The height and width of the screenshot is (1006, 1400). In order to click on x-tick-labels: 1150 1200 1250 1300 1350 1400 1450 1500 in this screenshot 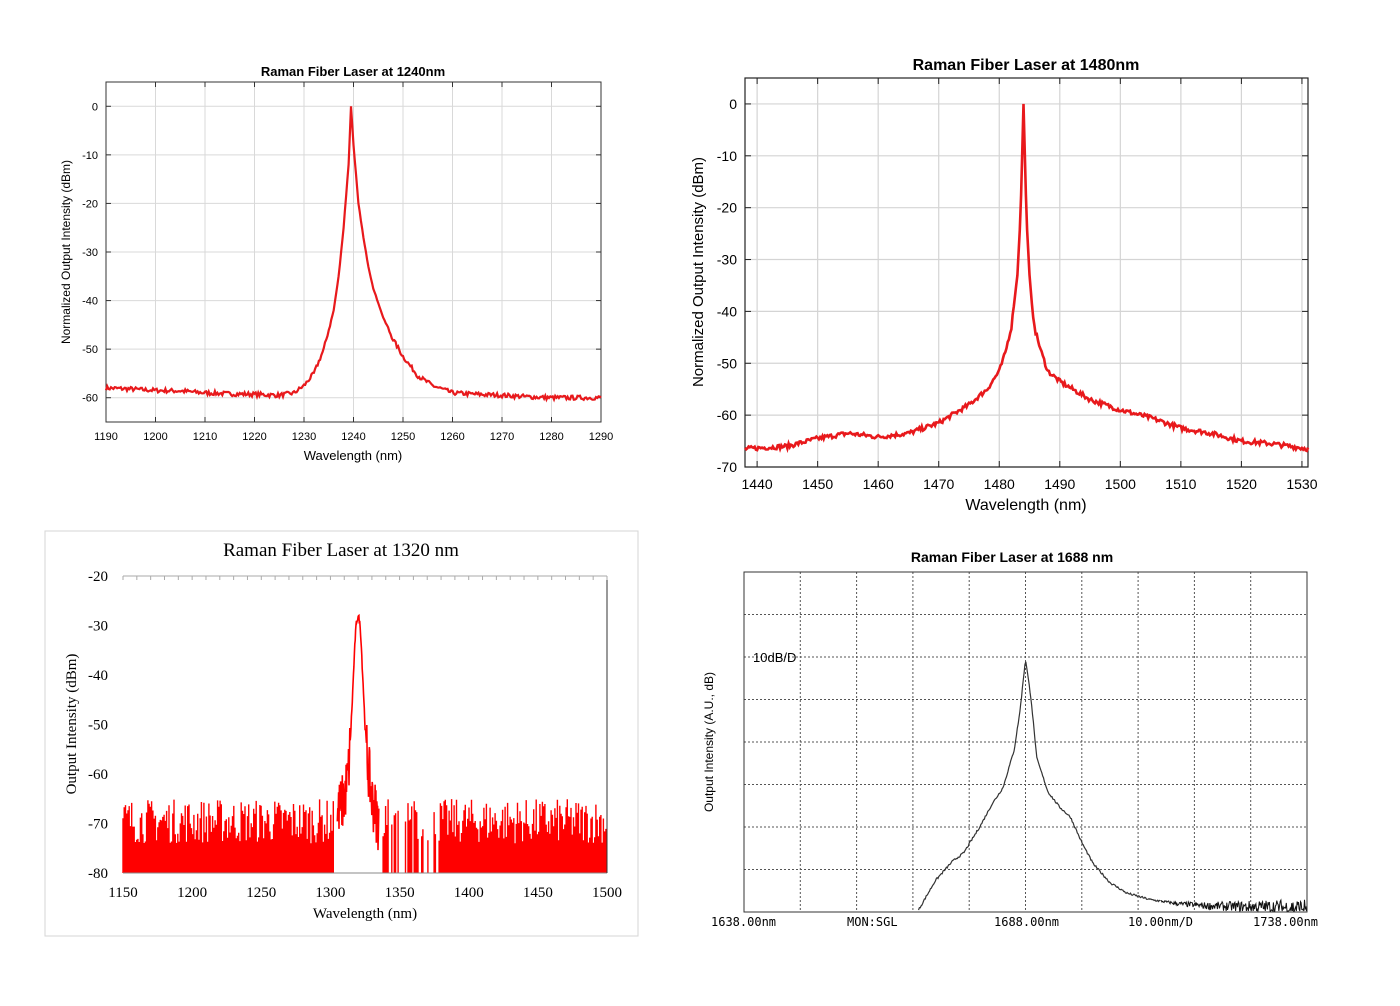, I will do `click(365, 893)`.